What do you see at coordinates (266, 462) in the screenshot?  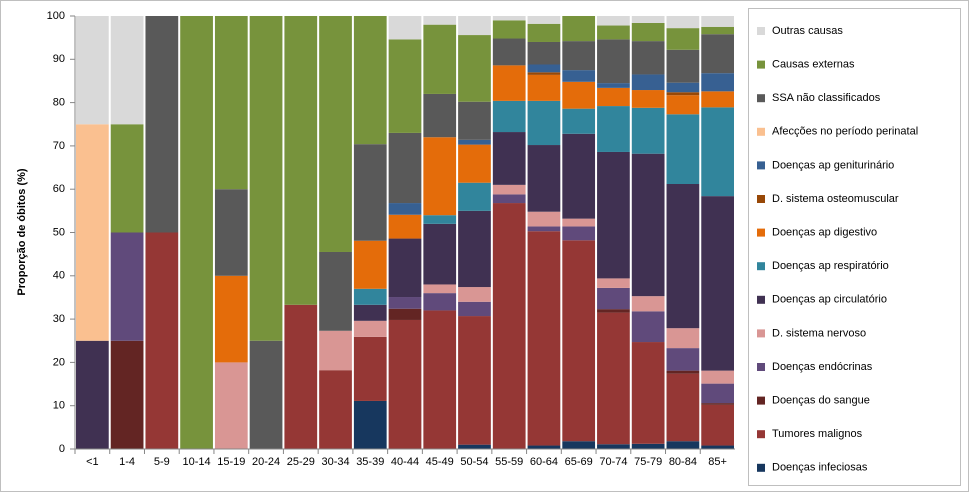 I see `x-tick-label: 20-24` at bounding box center [266, 462].